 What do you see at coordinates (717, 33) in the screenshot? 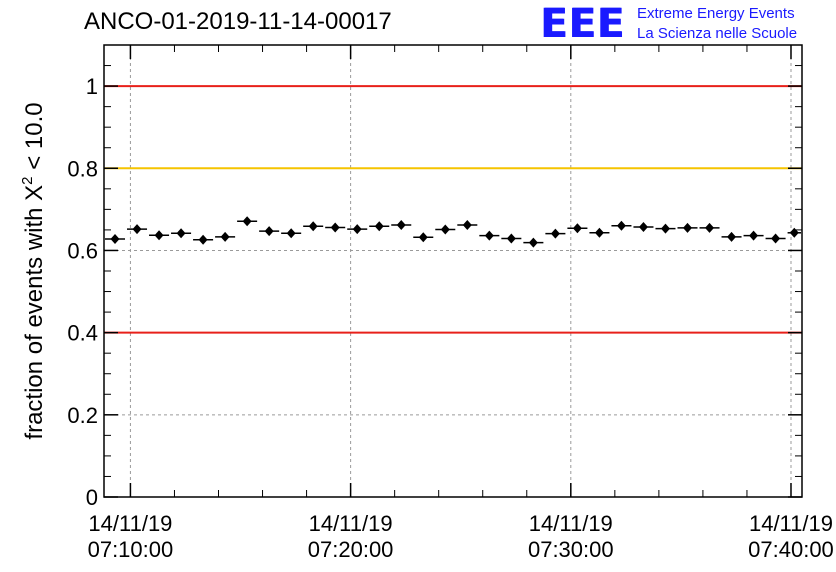
I see `logo-line2: La Scienza nelle Scuole` at bounding box center [717, 33].